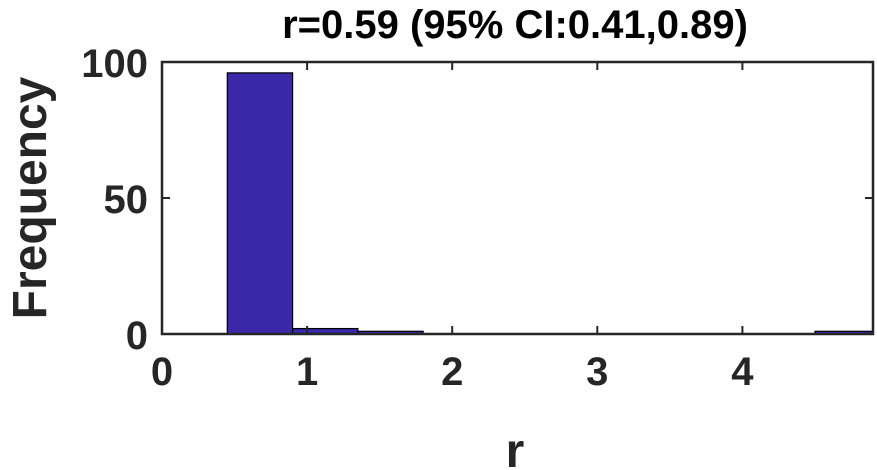  What do you see at coordinates (114, 64) in the screenshot?
I see `y-tick-label: 100` at bounding box center [114, 64].